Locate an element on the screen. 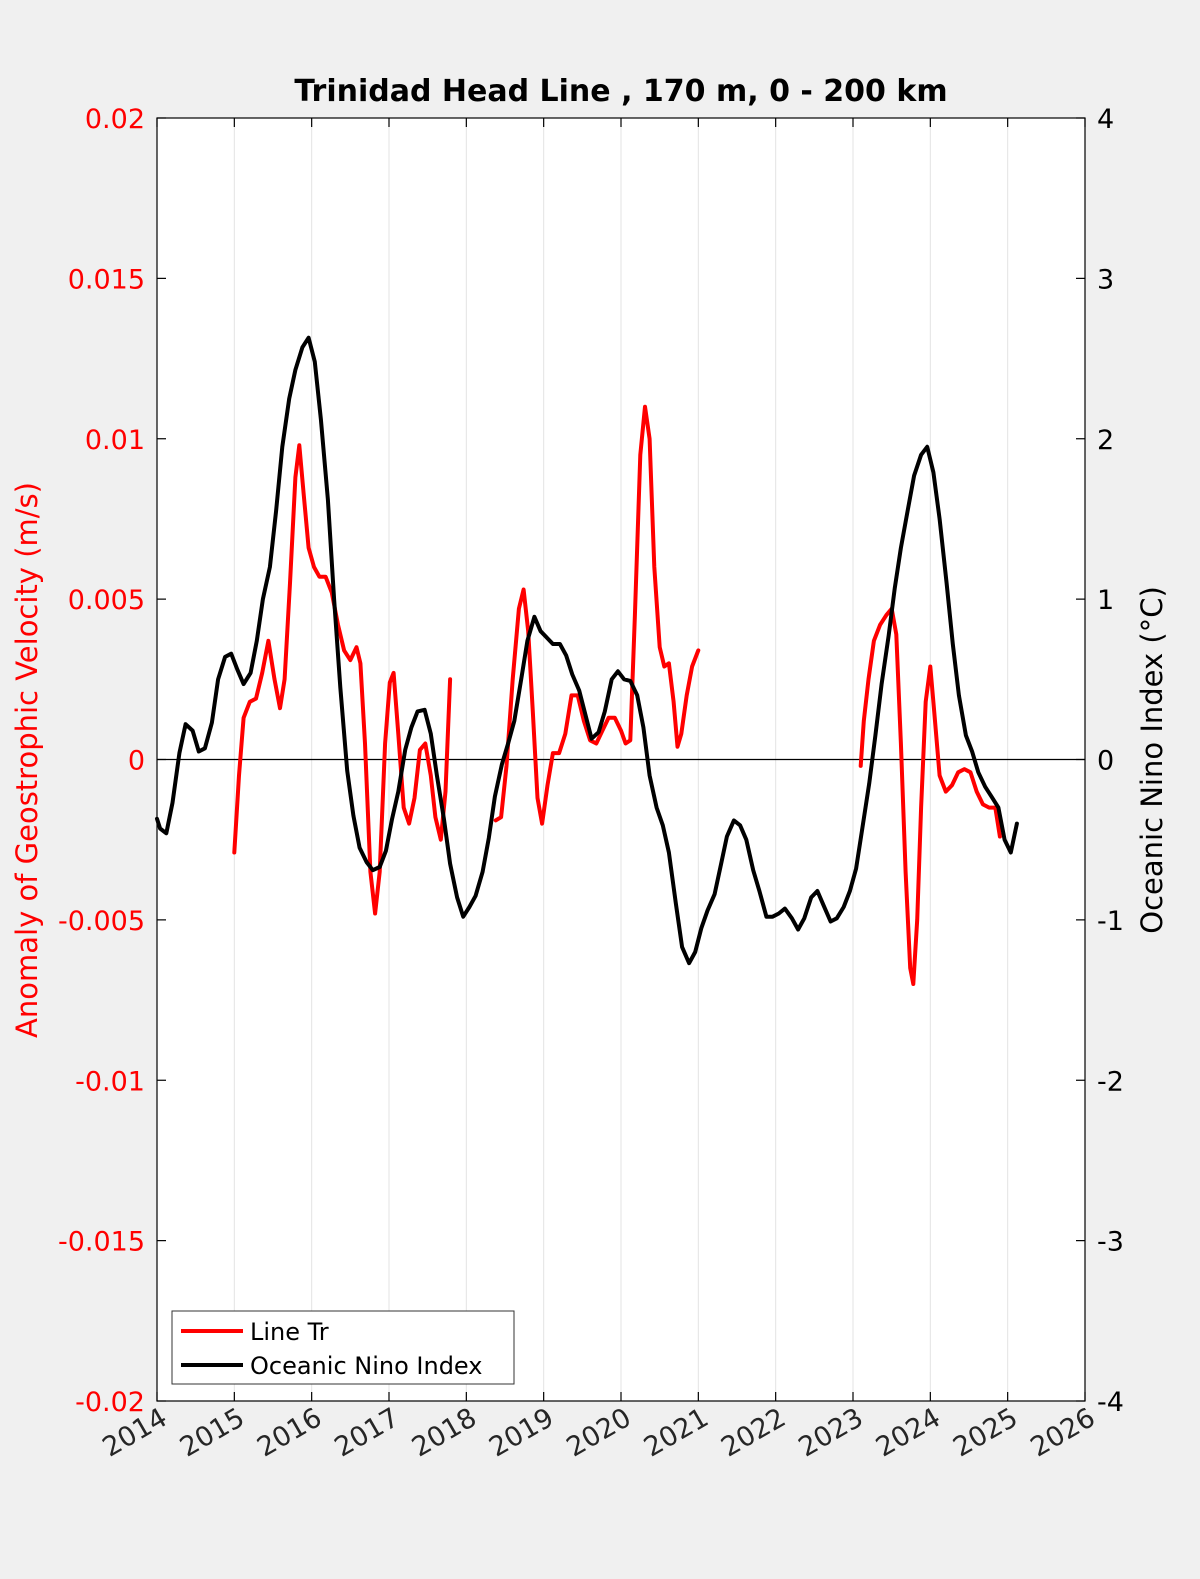 This screenshot has width=1200, height=1579. x-tick-label: 2026 is located at coordinates (1062, 1432).